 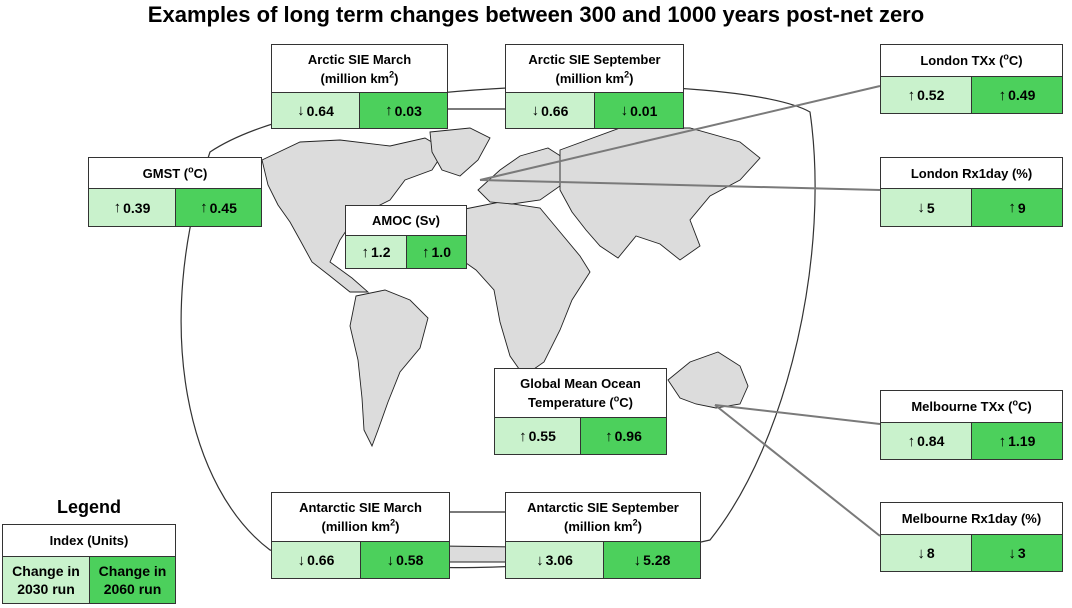 What do you see at coordinates (657, 560) in the screenshot?
I see `antarctic-sie-september-2060-value: 5.28` at bounding box center [657, 560].